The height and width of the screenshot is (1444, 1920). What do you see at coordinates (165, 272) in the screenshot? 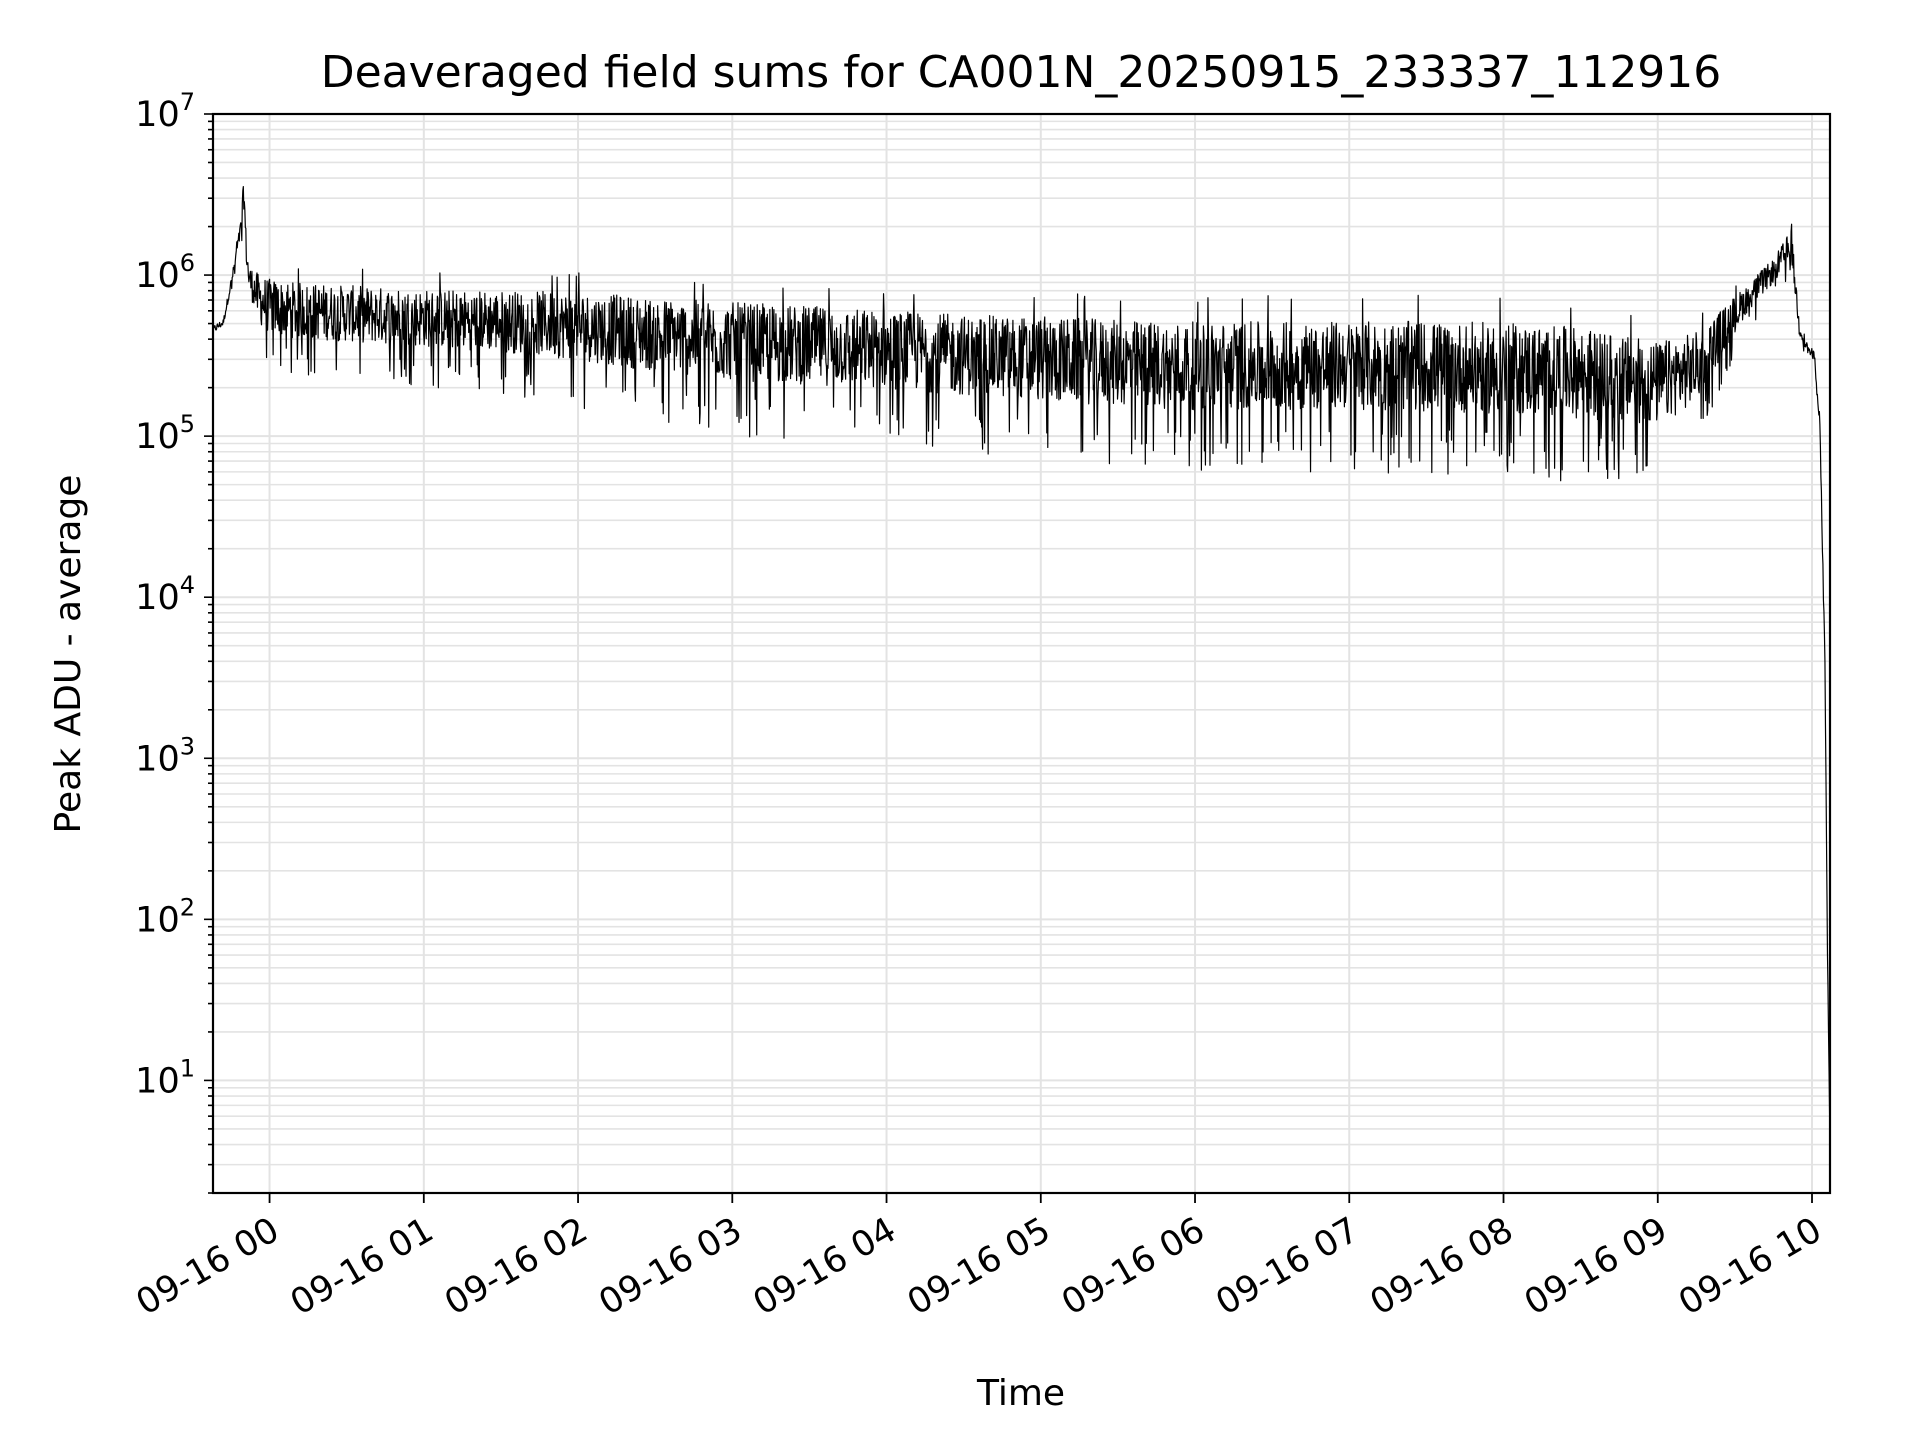
I see `y-tick-label: 10⁶` at bounding box center [165, 272].